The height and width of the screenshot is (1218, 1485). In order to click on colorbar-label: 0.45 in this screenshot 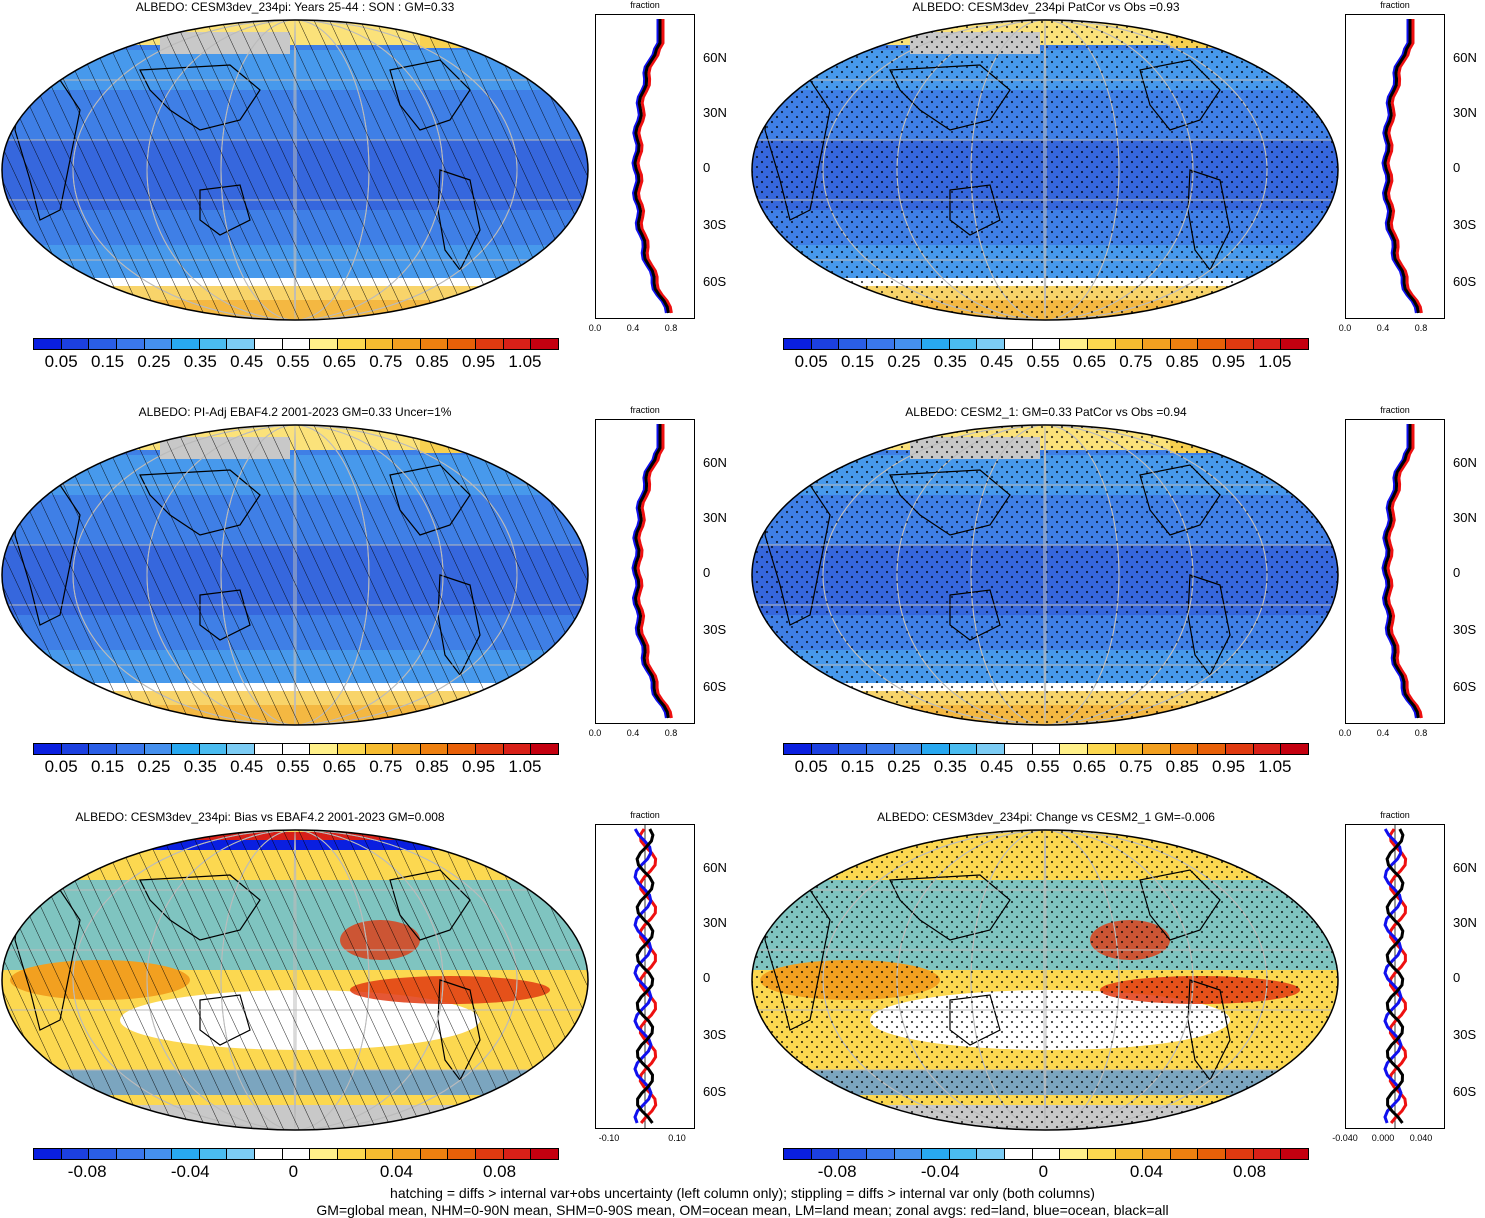, I will do `click(247, 766)`.